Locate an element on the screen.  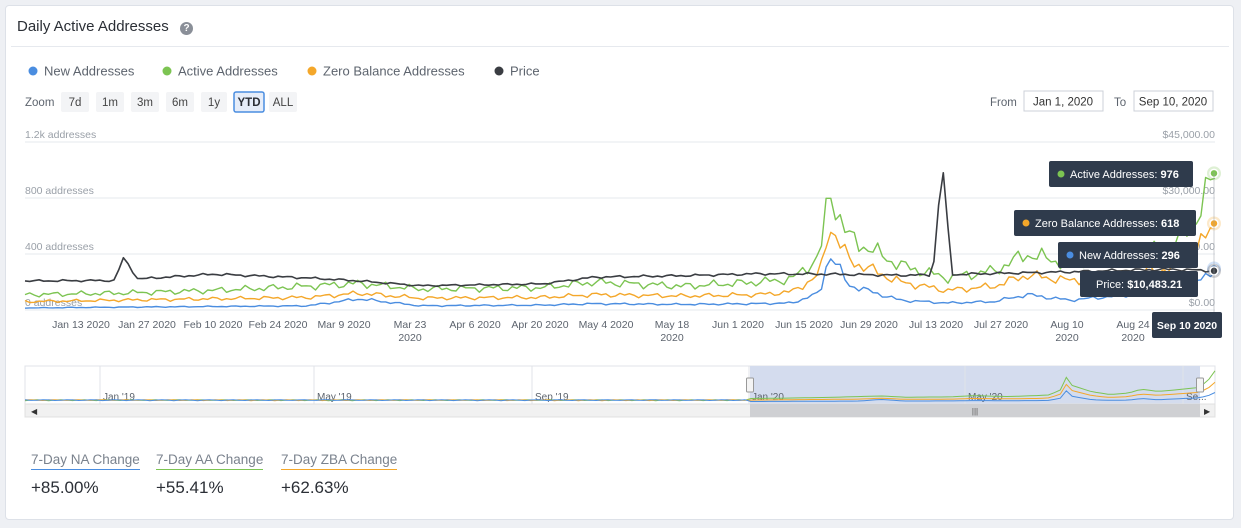
title-divider is located at coordinates (620, 46).